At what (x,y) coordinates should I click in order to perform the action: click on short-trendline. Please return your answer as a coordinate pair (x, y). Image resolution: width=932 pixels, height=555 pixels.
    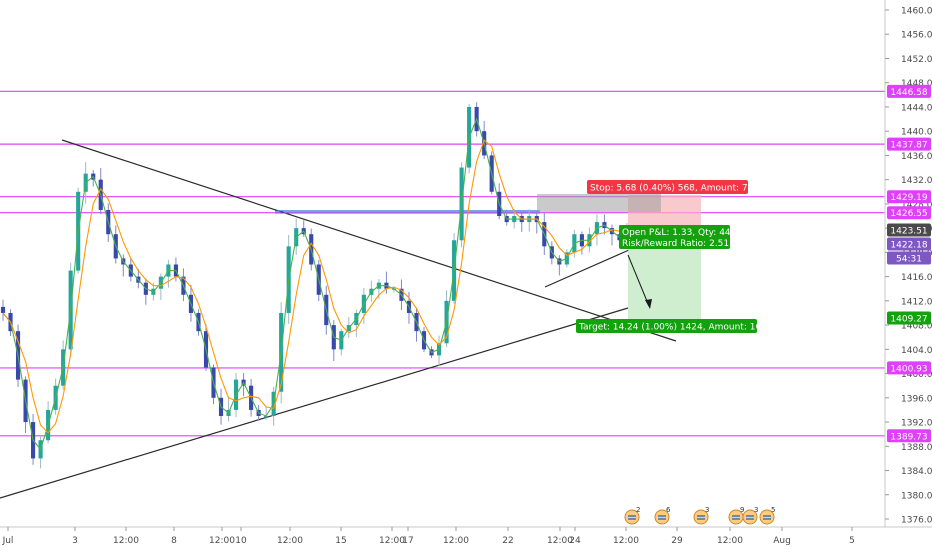
    Looking at the image, I should click on (587, 268).